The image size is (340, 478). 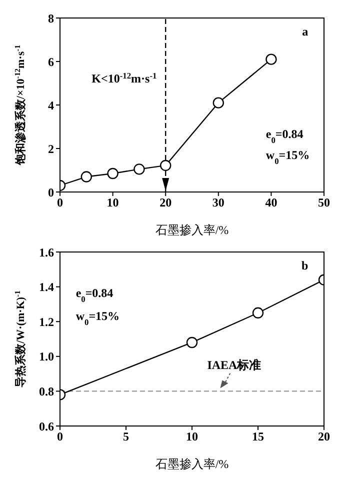 I want to click on y-tick-label: 1.0, so click(x=46, y=357).